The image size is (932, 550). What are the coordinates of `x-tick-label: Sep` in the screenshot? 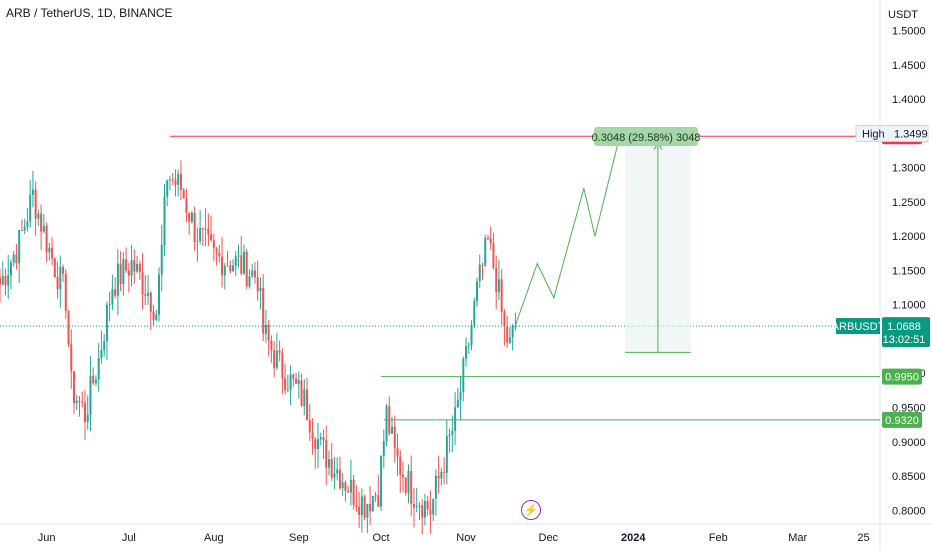 It's located at (299, 538).